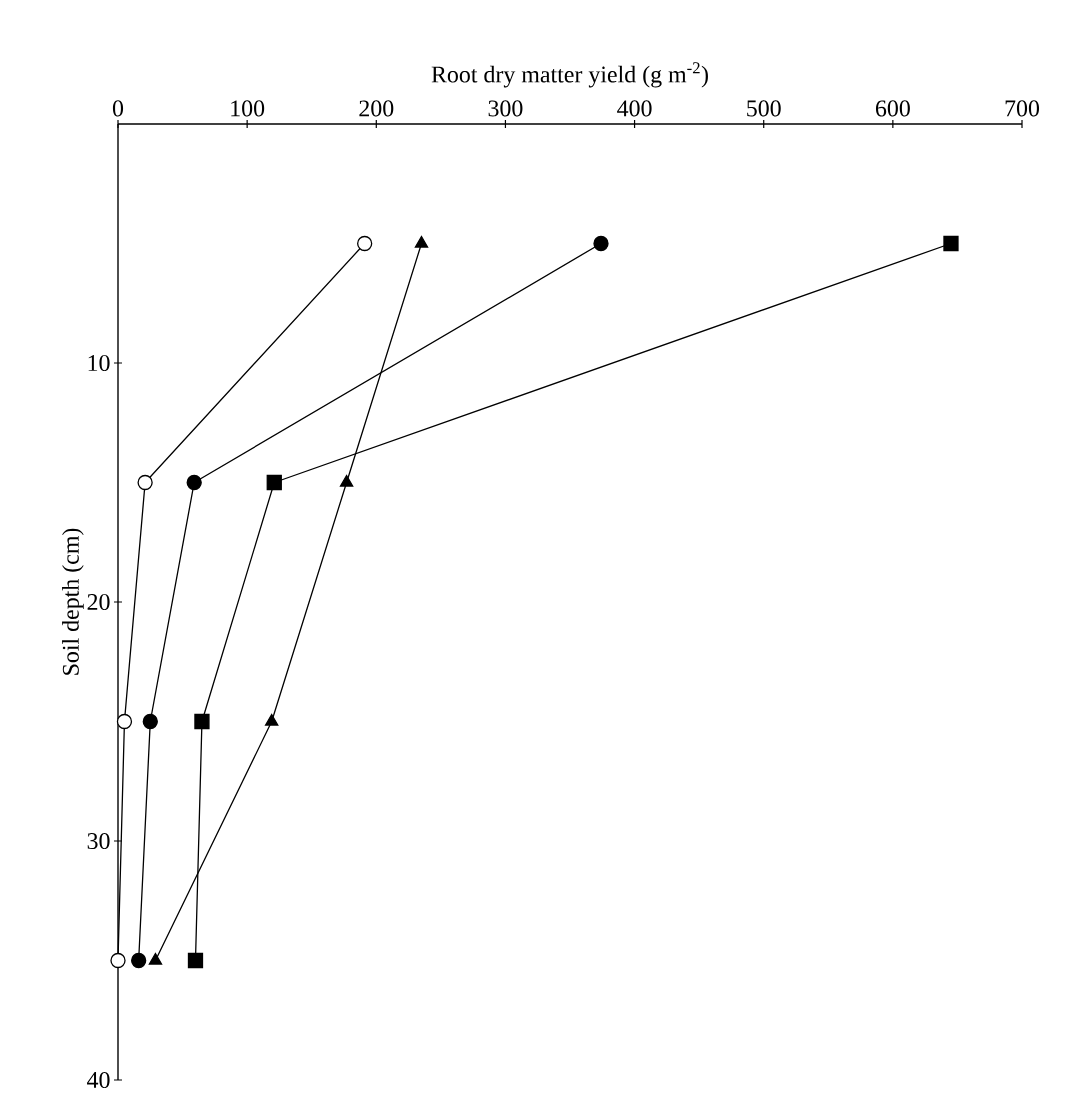 The image size is (1076, 1095). I want to click on x-tick-label: 0, so click(118, 108).